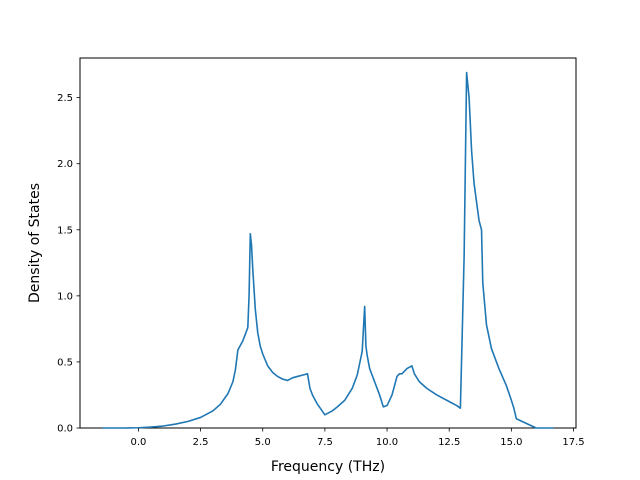 This screenshot has width=640, height=480. What do you see at coordinates (263, 442) in the screenshot?
I see `x-tick-label: 5.0` at bounding box center [263, 442].